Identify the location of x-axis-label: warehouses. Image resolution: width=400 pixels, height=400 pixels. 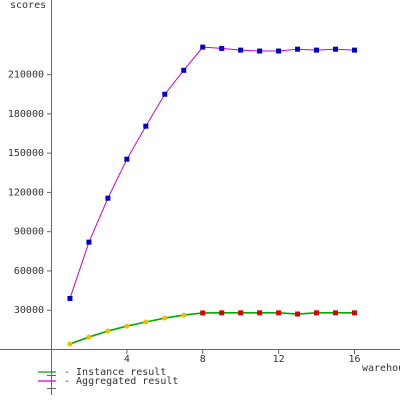
(381, 368).